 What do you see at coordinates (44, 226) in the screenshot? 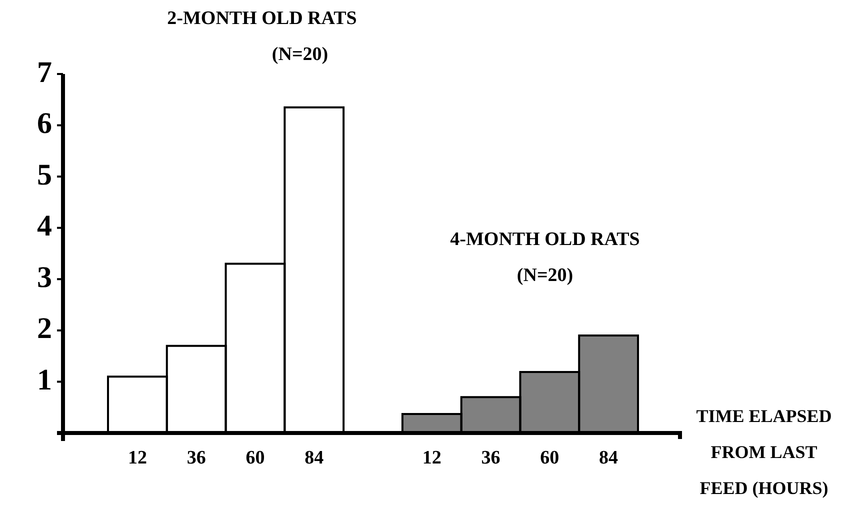
I see `y-tick-label: 4` at bounding box center [44, 226].